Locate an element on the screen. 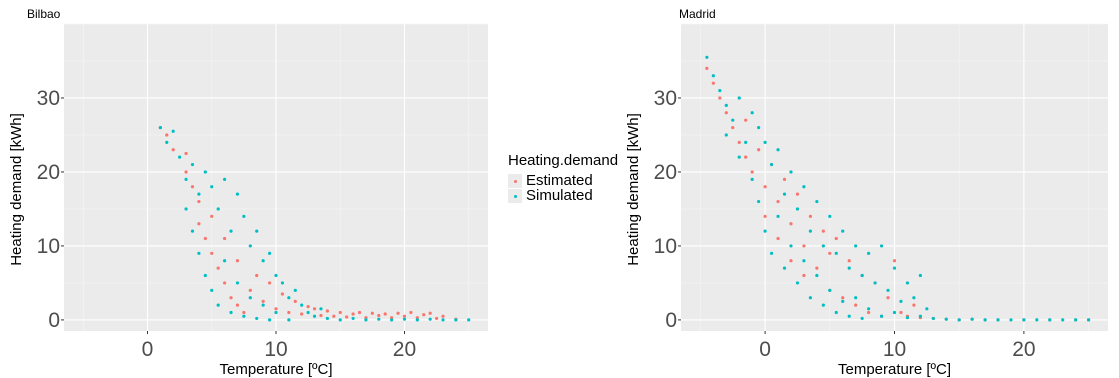 The width and height of the screenshot is (1119, 378). y-axis-label-bilbao: Heating demand [kWh] is located at coordinates (16, 189).